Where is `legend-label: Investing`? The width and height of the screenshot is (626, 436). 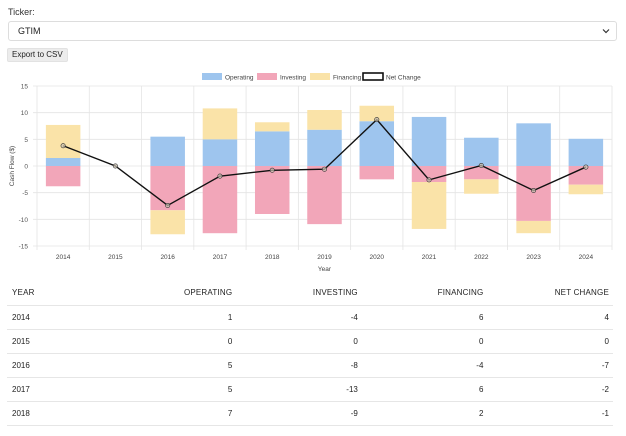 legend-label: Investing is located at coordinates (293, 78).